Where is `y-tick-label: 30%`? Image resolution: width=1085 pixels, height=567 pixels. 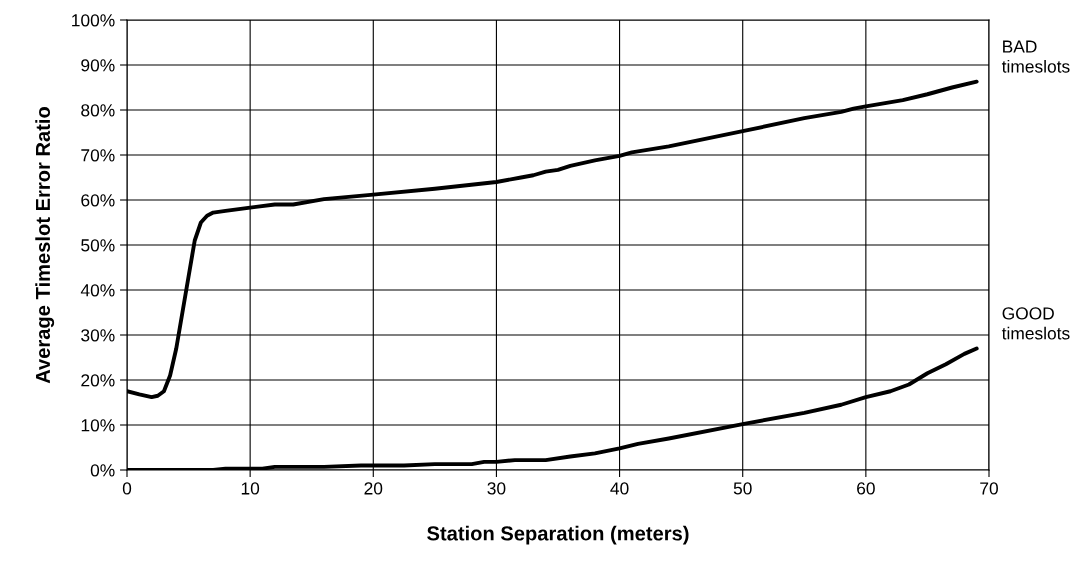 y-tick-label: 30% is located at coordinates (98, 335).